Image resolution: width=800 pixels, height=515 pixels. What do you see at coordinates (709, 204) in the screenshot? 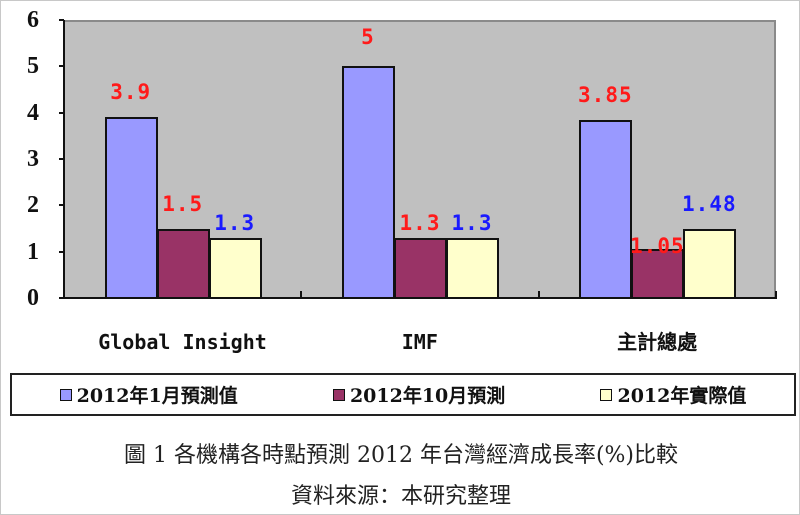
I see `data-label: 1.48` at bounding box center [709, 204].